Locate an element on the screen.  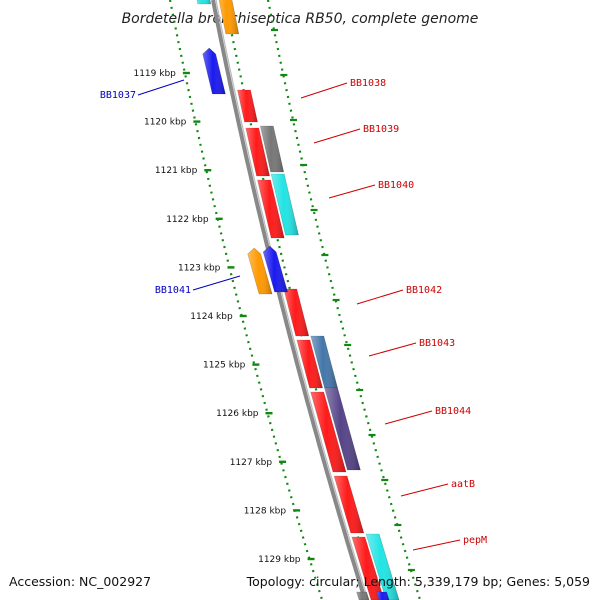
gene-red-bottom is located at coordinates (368, 568).